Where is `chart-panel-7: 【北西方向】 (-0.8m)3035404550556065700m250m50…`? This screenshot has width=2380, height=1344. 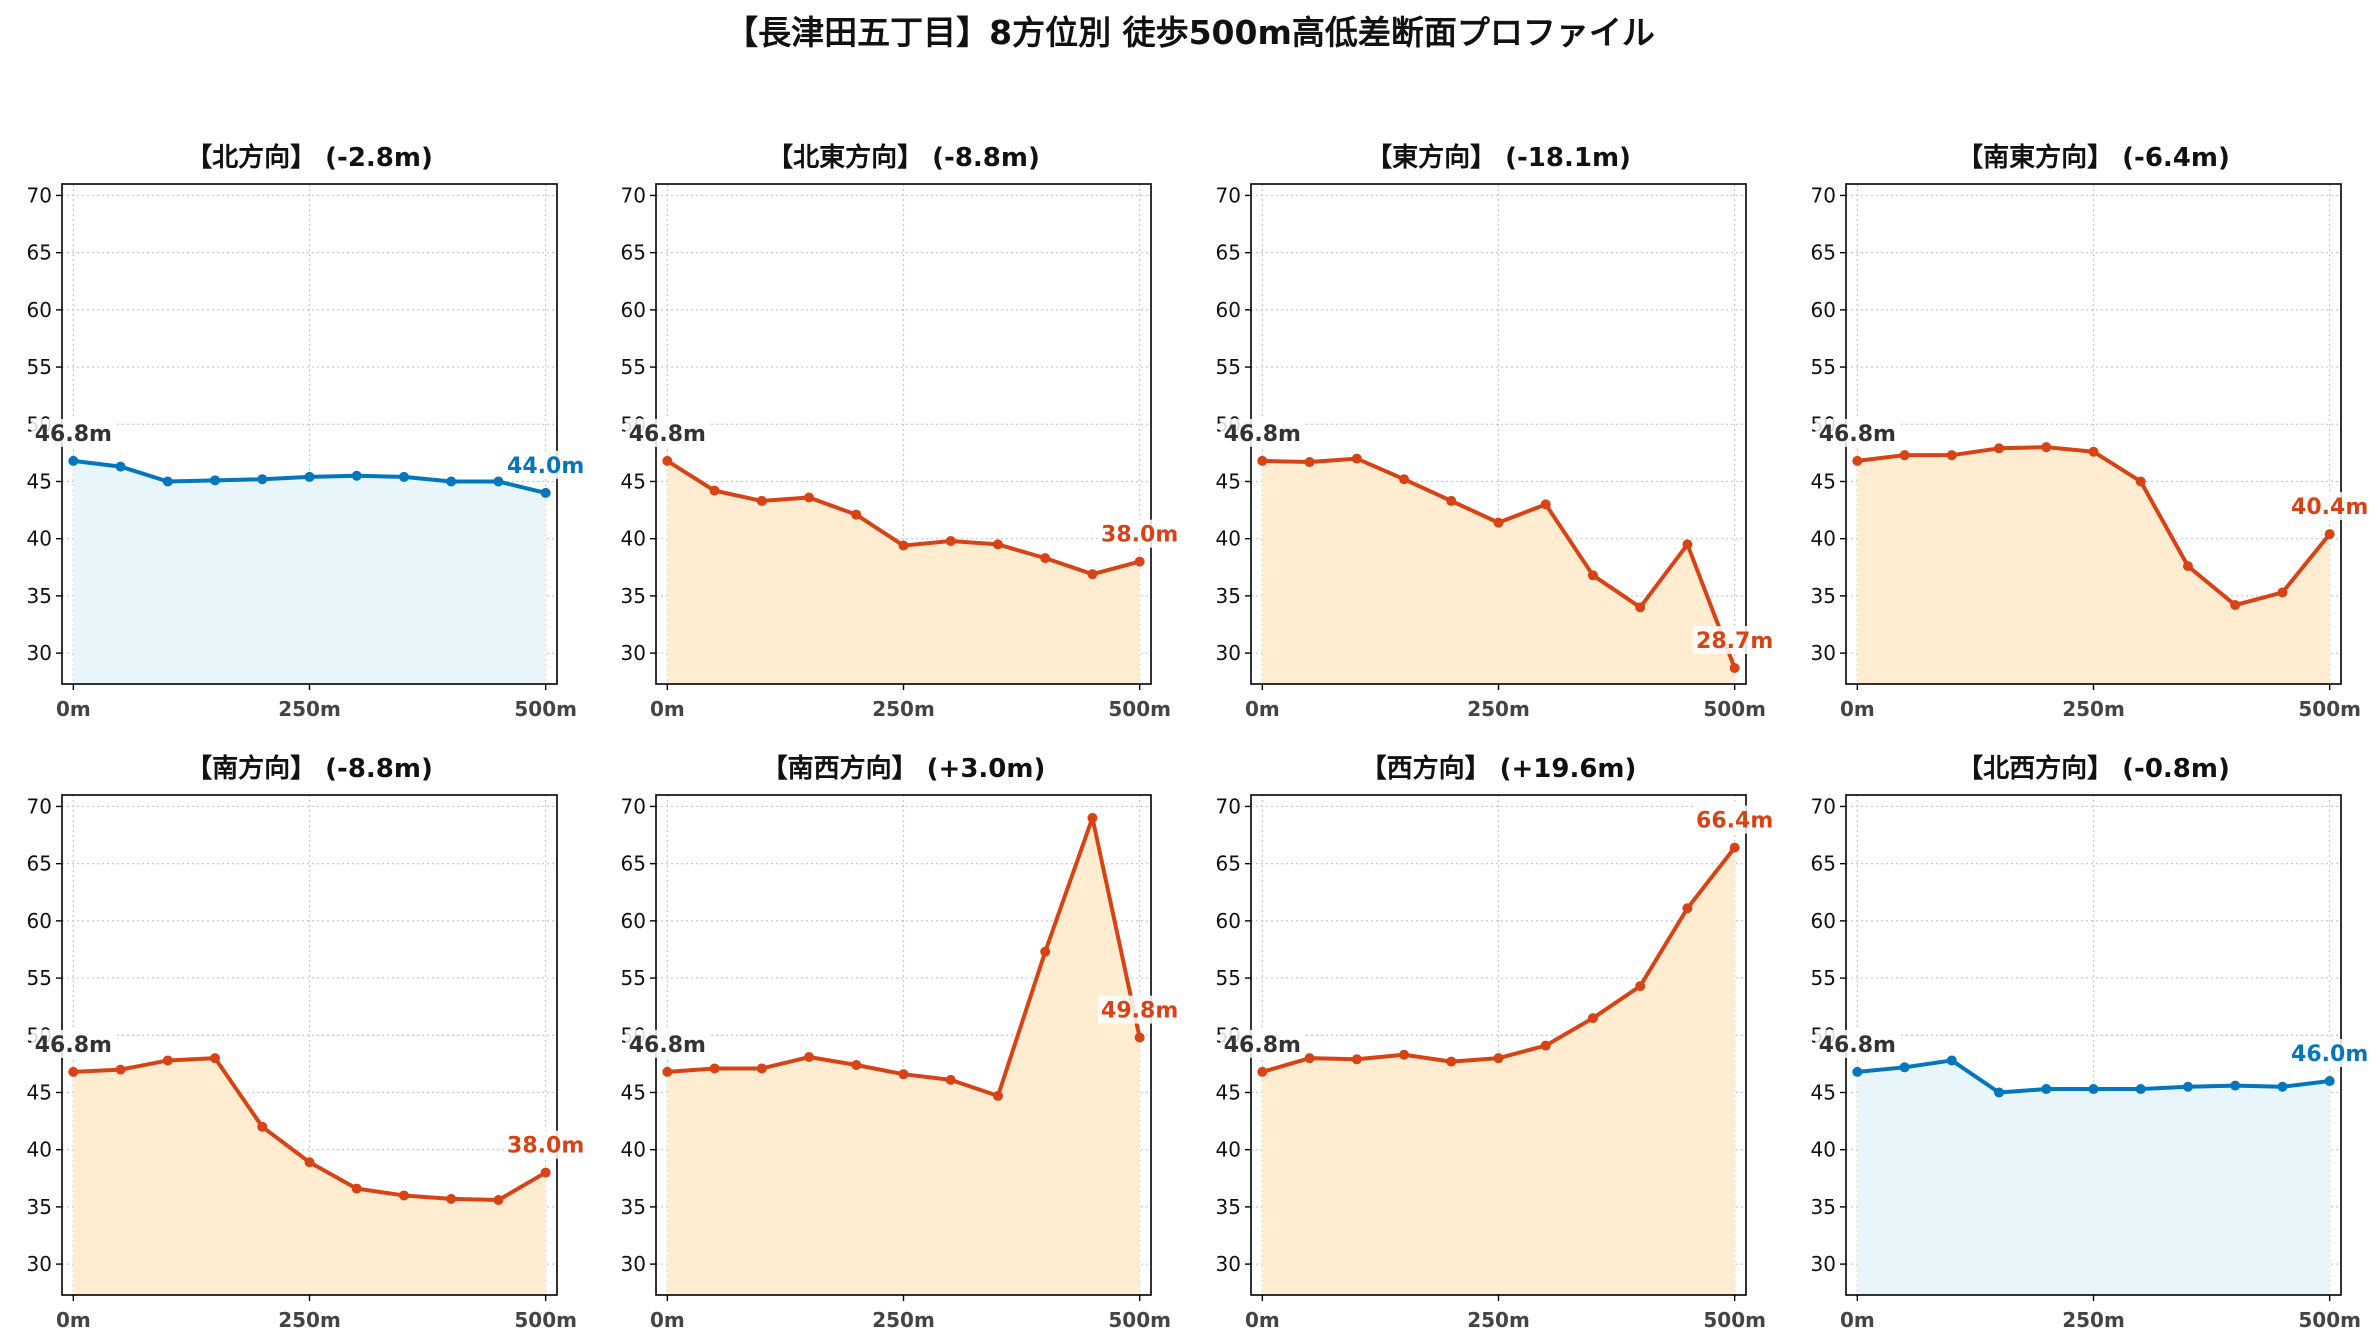
chart-panel-7: 【北西方向】 (-0.8m)3035404550556065700m250m50… is located at coordinates (2091, 1042).